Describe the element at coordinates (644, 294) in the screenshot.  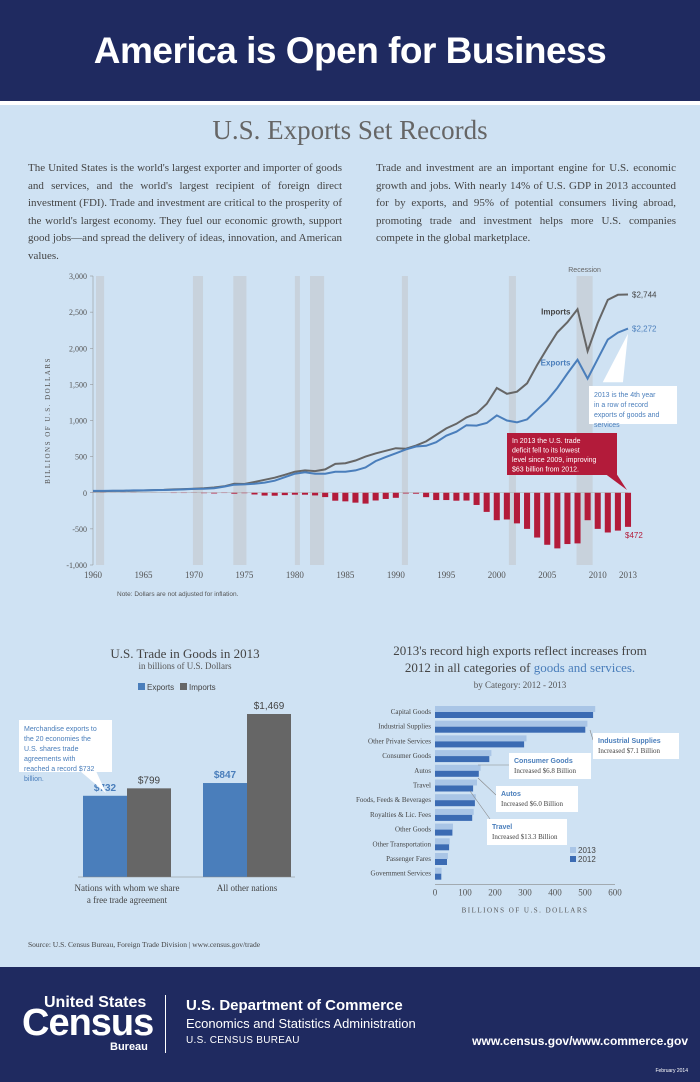
I see `imports-end-label: $2,744` at that location.